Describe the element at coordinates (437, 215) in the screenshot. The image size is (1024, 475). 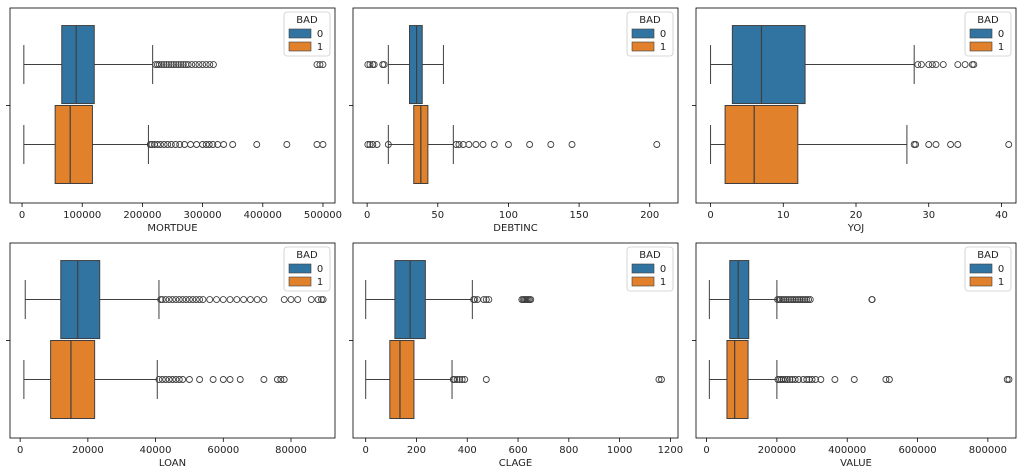
I see `x-tick-label: 50` at that location.